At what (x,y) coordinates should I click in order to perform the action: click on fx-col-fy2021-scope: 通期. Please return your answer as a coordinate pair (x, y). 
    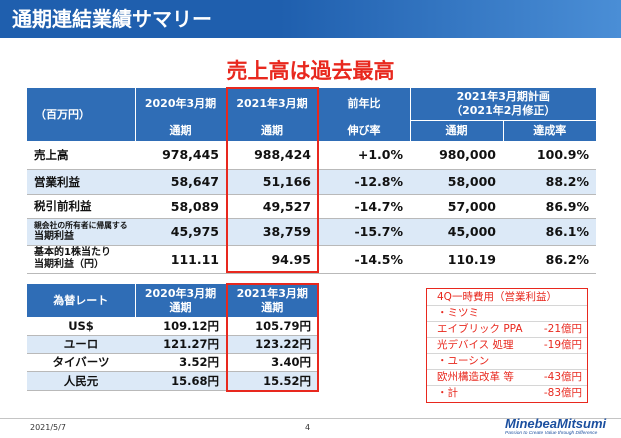
    Looking at the image, I should click on (272, 307).